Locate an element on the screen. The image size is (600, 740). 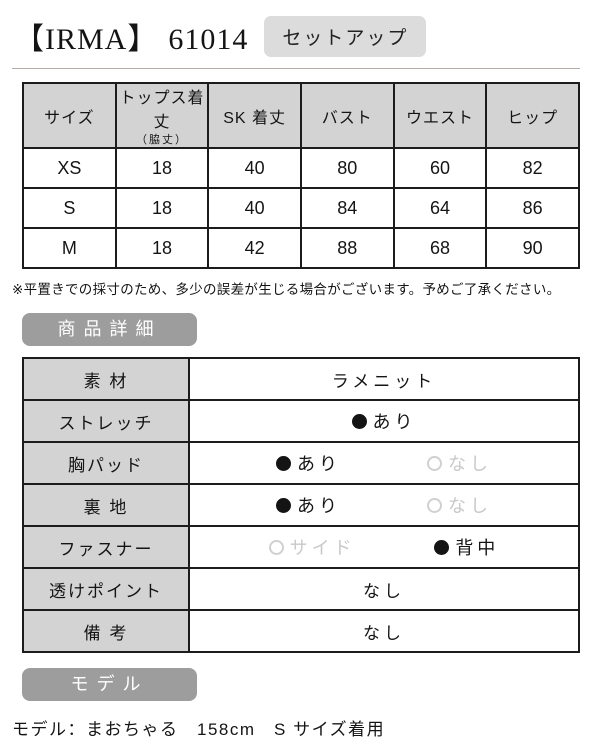
spec-value-stretch: あり is located at coordinates (384, 421).